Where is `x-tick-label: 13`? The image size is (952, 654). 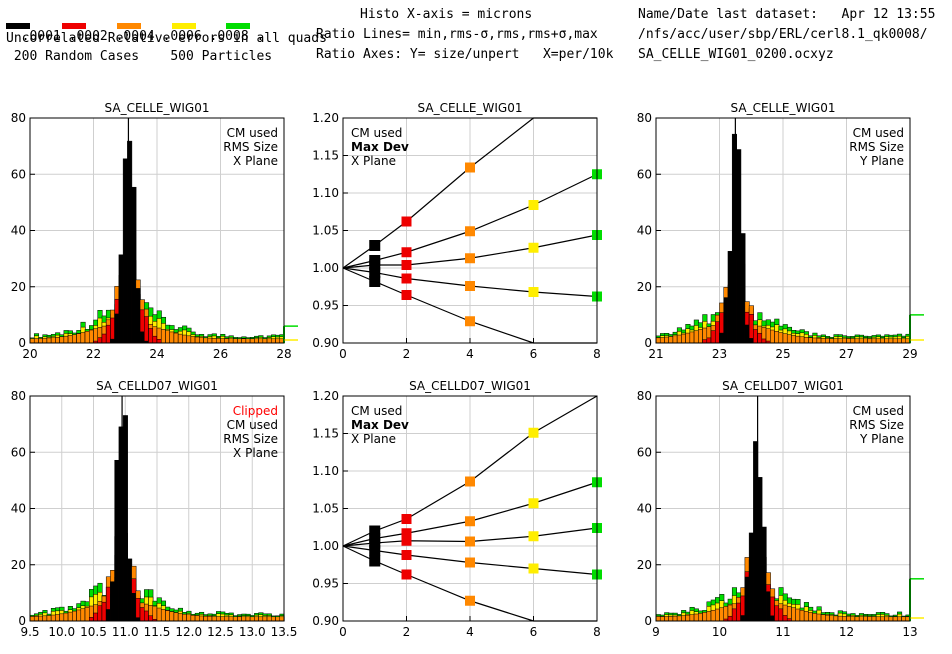
x-tick-label: 13 is located at coordinates (909, 632).